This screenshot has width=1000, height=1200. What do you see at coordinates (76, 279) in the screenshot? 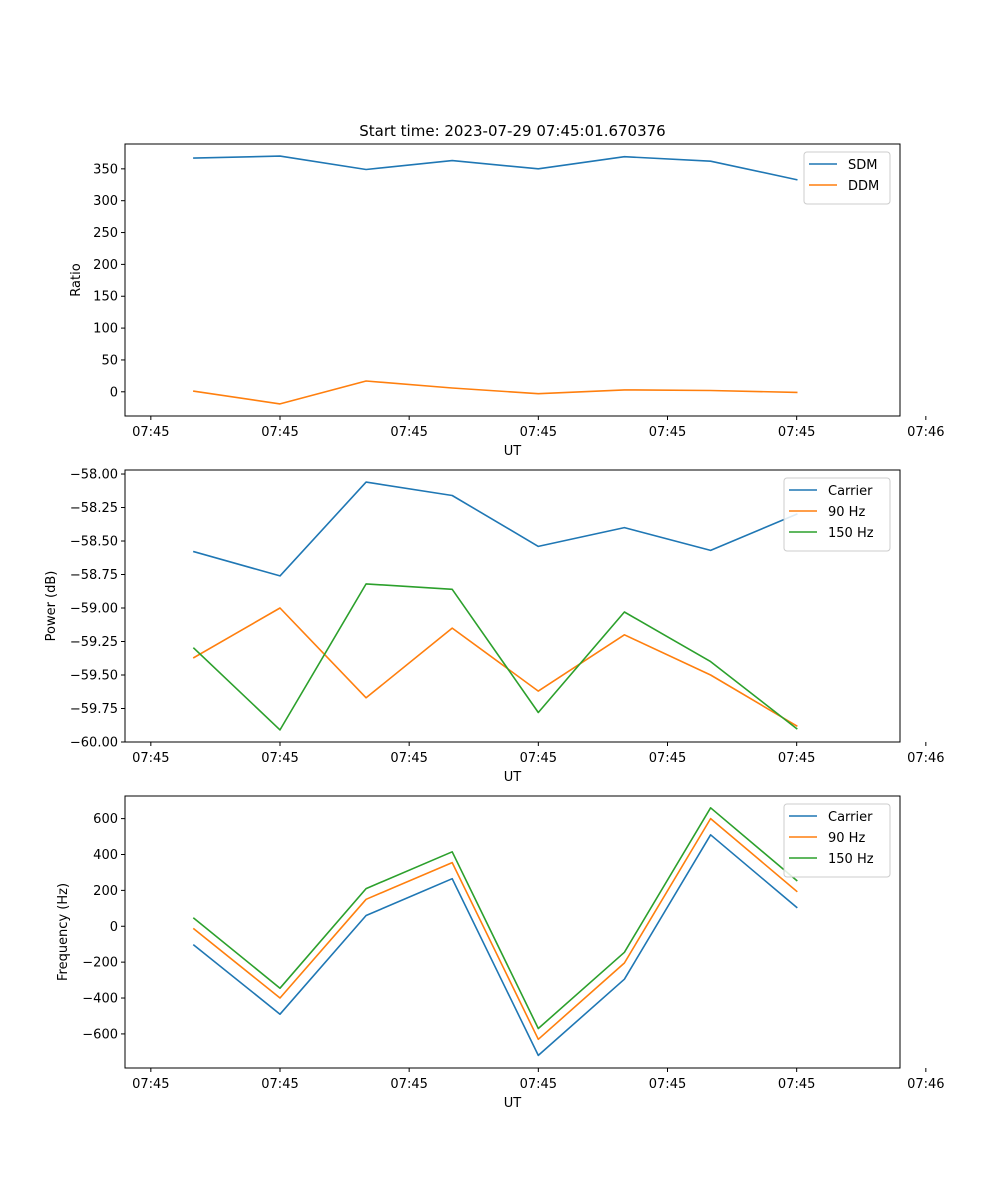
I see `y-axis-label: Ratio` at bounding box center [76, 279].